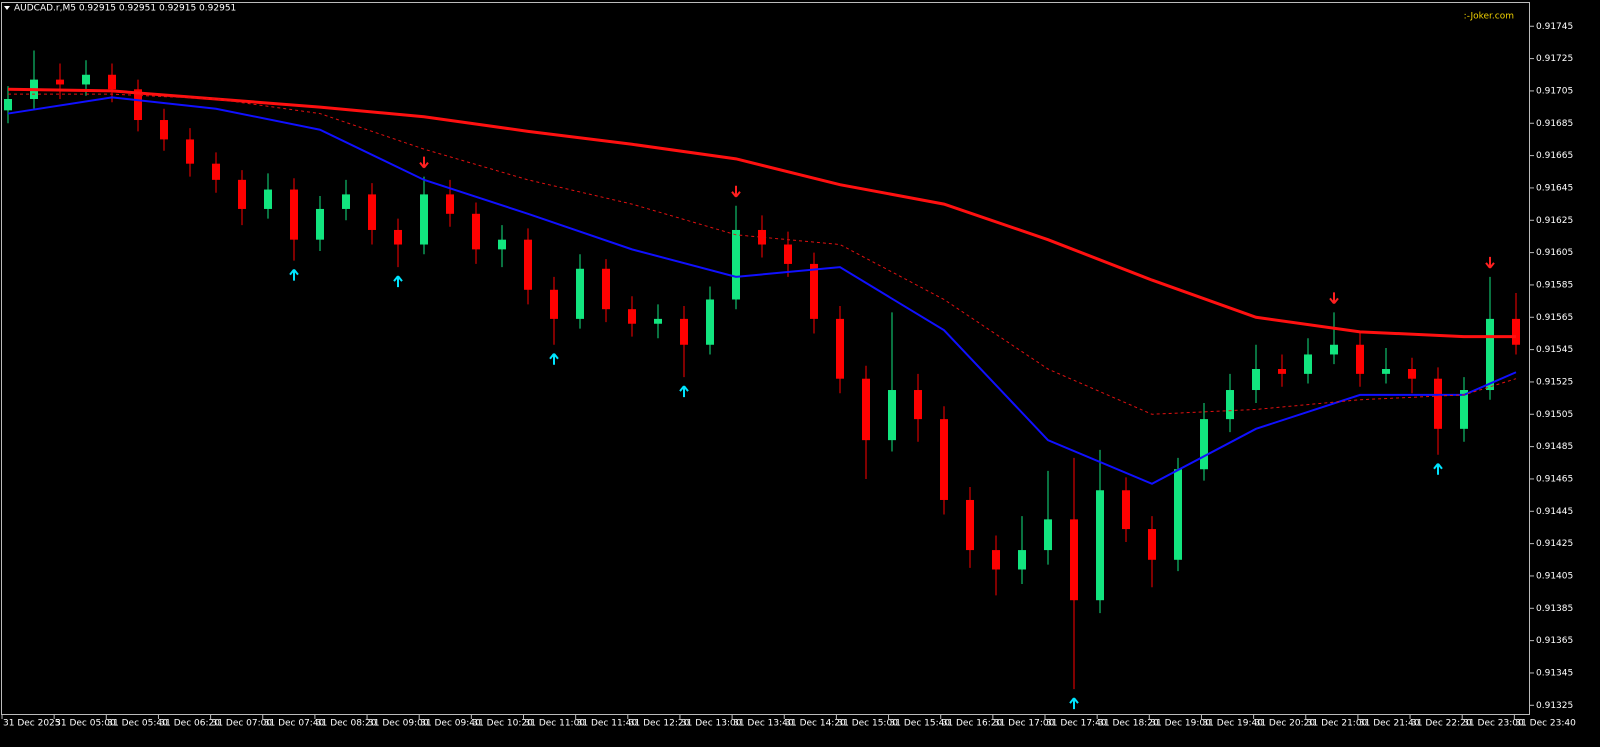  I want to click on y-tick-label: 0.91585, so click(1554, 285).